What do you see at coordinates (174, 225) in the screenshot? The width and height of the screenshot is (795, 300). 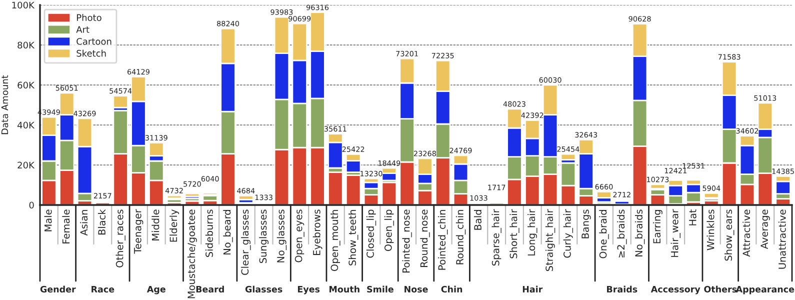 I see `x-tick-label: Elderly` at bounding box center [174, 225].